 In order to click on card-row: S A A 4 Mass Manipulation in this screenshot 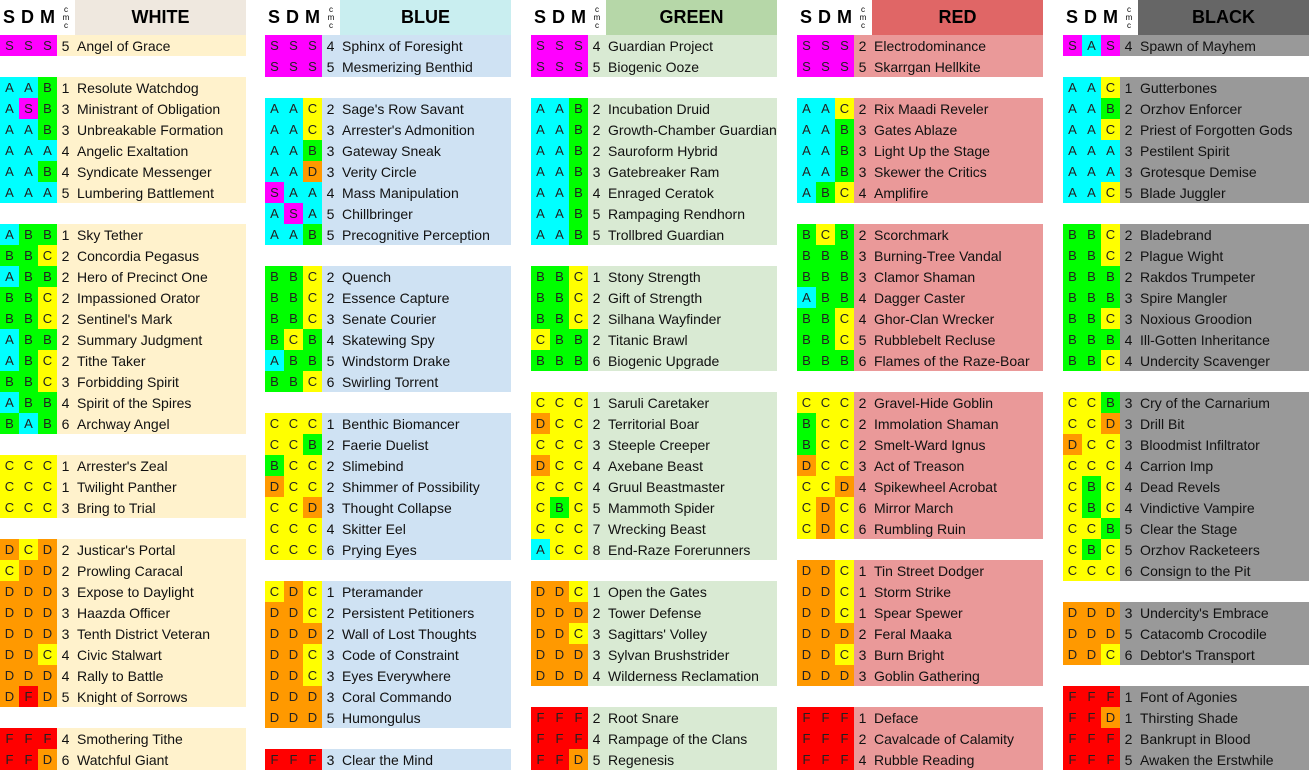, I will do `click(388, 192)`.